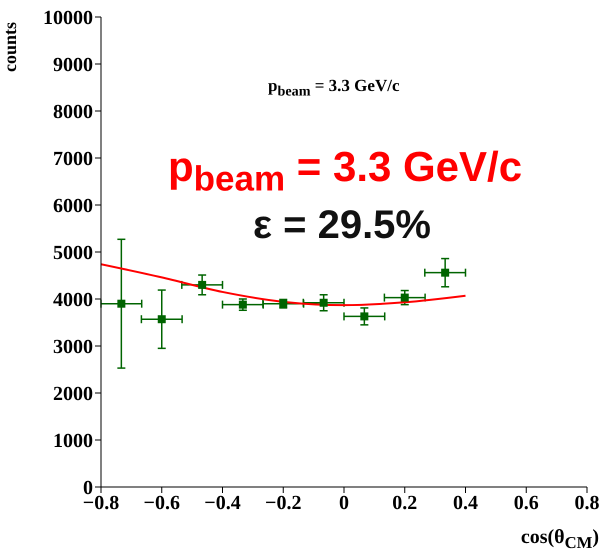 The height and width of the screenshot is (556, 611). I want to click on x-tick-label: −0.6, so click(162, 503).